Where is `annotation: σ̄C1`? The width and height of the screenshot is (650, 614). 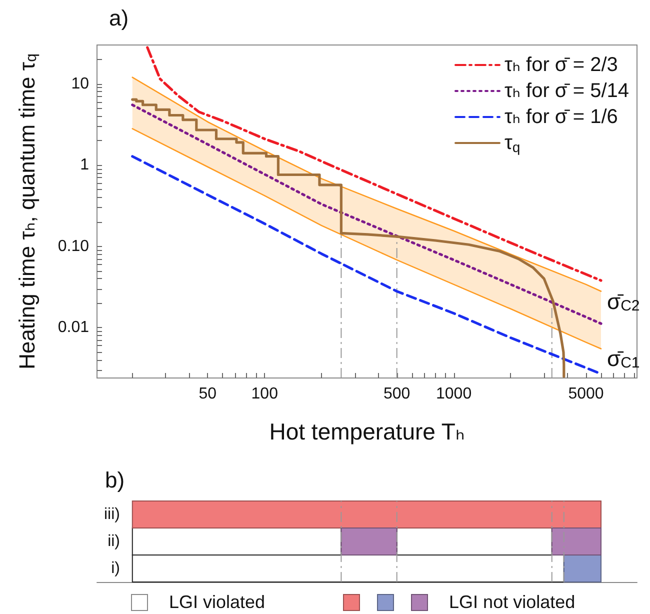
annotation: σ̄C1 is located at coordinates (623, 359).